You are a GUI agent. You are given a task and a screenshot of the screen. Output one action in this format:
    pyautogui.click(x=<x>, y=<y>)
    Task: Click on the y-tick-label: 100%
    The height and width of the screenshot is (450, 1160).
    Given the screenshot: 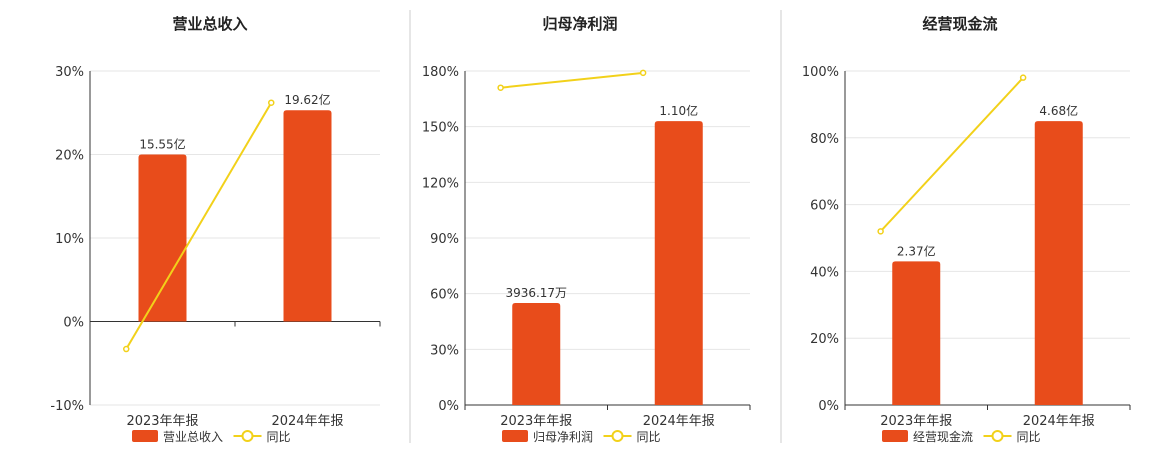 What is the action you would take?
    pyautogui.click(x=820, y=72)
    